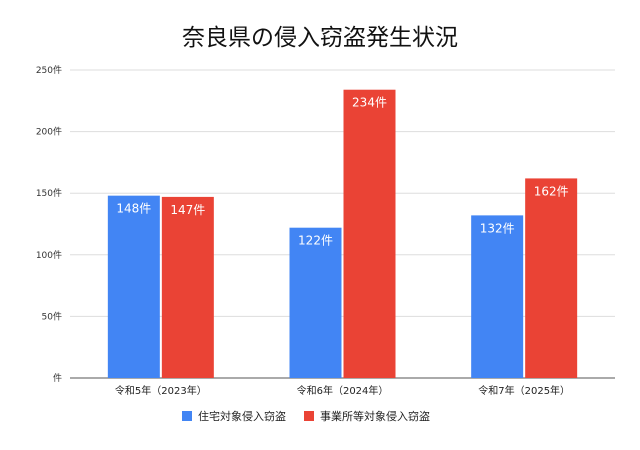 The height and width of the screenshot is (450, 640). What do you see at coordinates (524, 390) in the screenshot?
I see `x-tick-label: 令和7年（2025年）` at bounding box center [524, 390].